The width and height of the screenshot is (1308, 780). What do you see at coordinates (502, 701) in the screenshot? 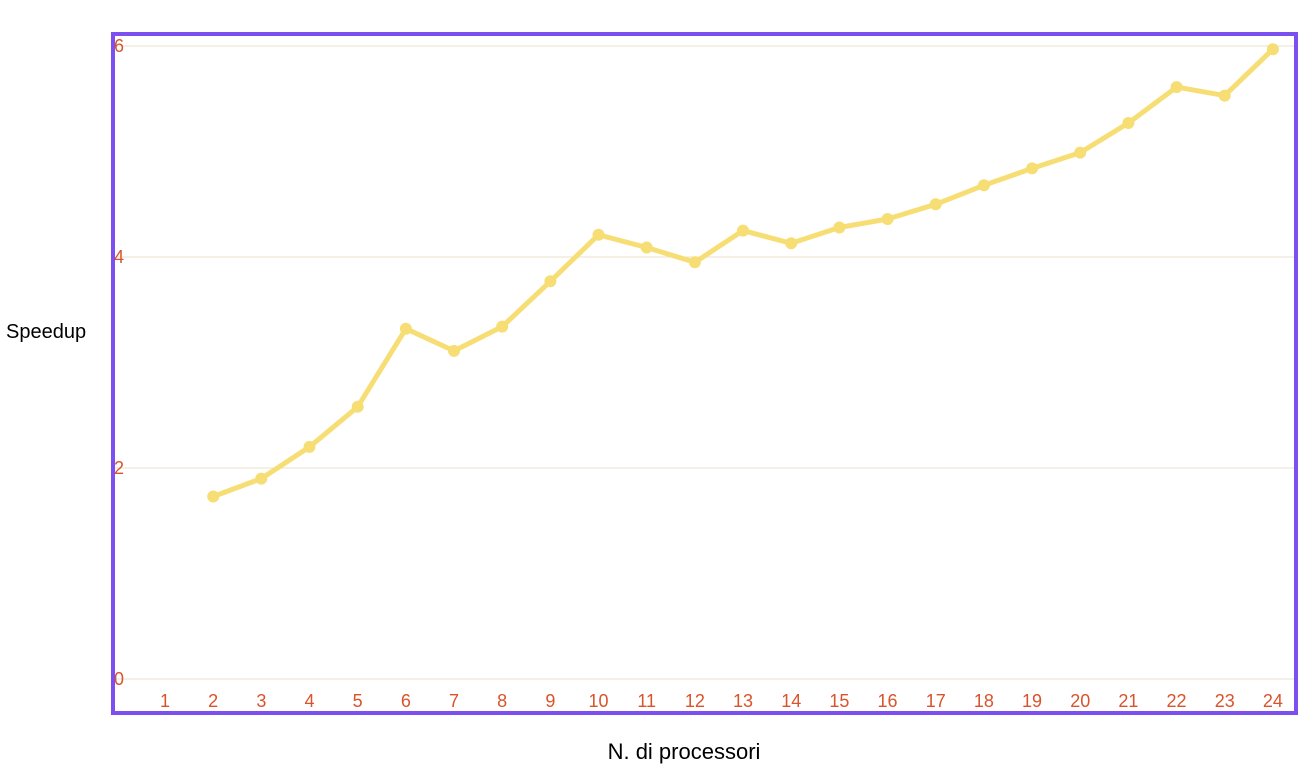
I see `x-tick-label: 8` at bounding box center [502, 701].